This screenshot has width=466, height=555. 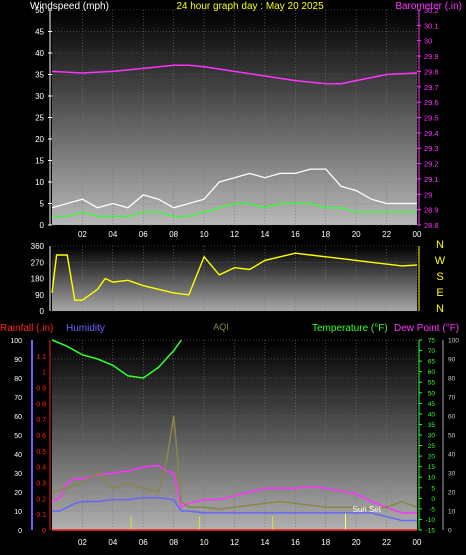 I want to click on aqi-tick-label: 100, so click(x=453, y=341).